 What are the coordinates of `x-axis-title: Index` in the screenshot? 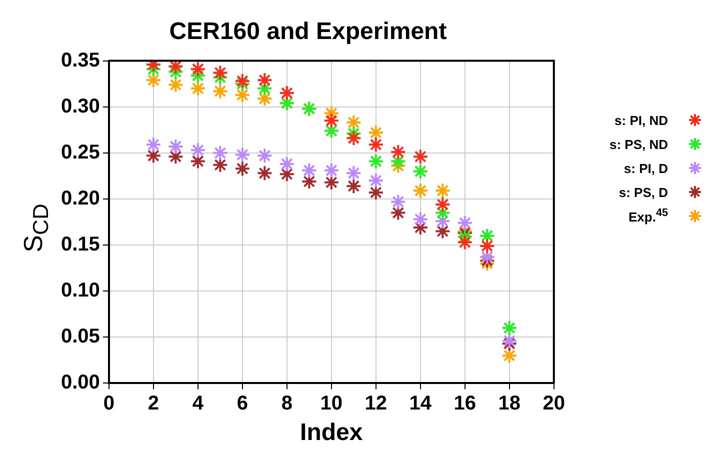 It's located at (332, 432).